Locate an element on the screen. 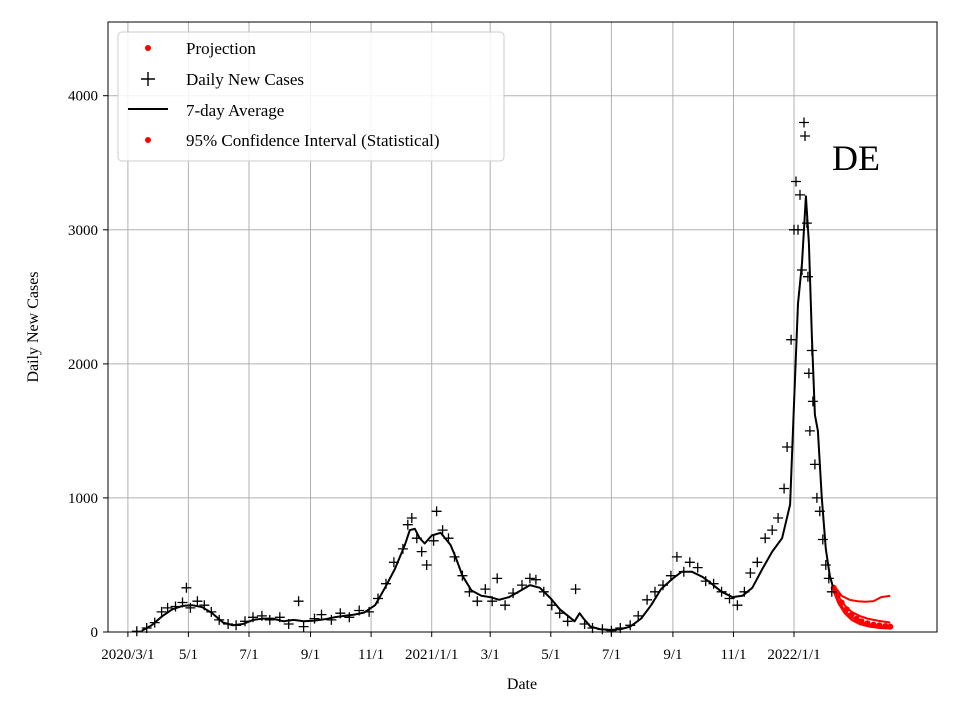 This screenshot has height=720, width=960. y-tick-label: 0 is located at coordinates (95, 633).